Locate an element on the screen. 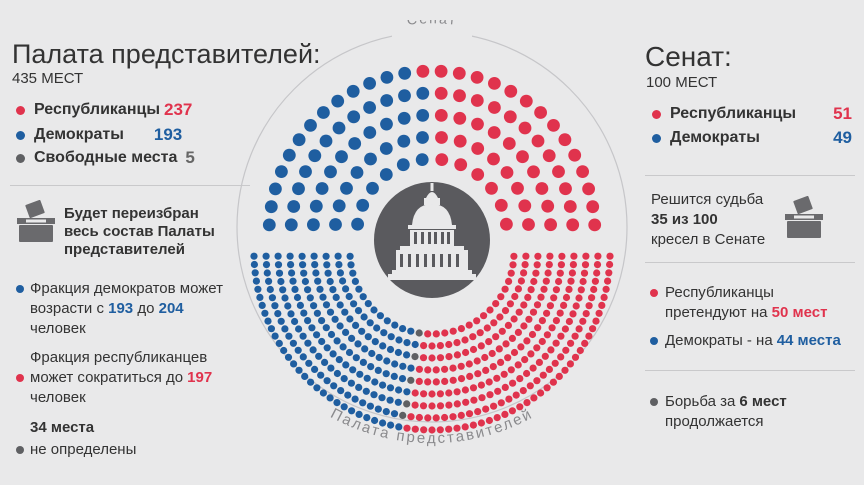  senate-dem-pre: Демократы - на is located at coordinates (719, 340).